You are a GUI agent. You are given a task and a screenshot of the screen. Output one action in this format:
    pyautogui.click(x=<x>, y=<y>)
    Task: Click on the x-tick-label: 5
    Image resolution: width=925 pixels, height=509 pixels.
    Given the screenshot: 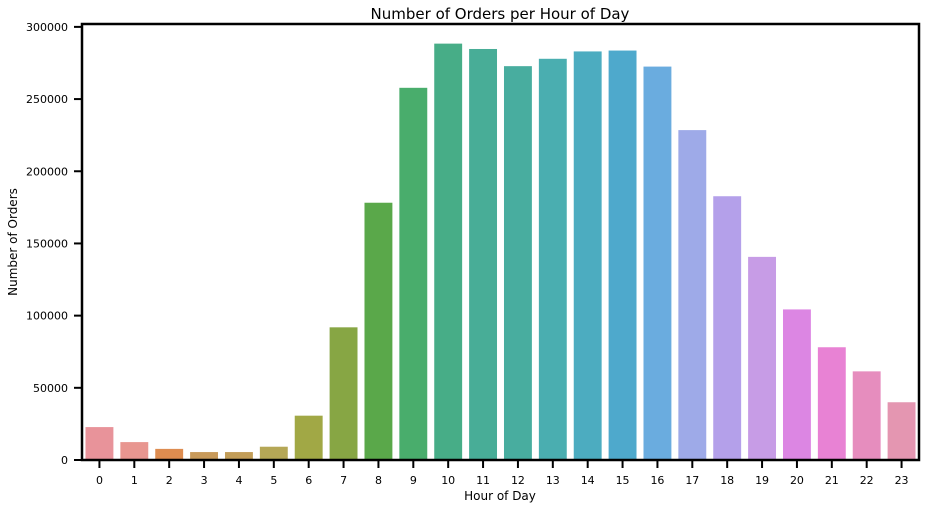 What is the action you would take?
    pyautogui.click(x=273, y=480)
    